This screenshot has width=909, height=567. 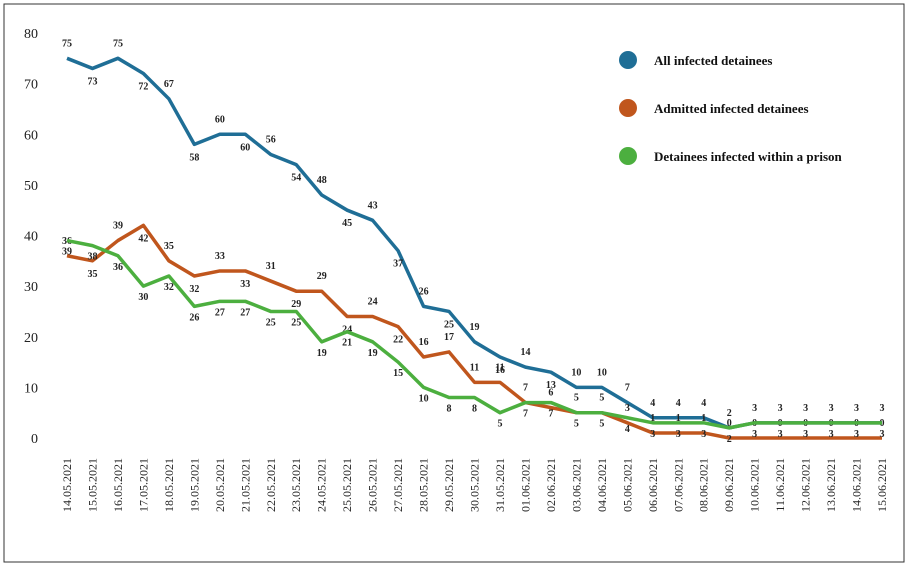 I want to click on value-label: 73, so click(x=92, y=81).